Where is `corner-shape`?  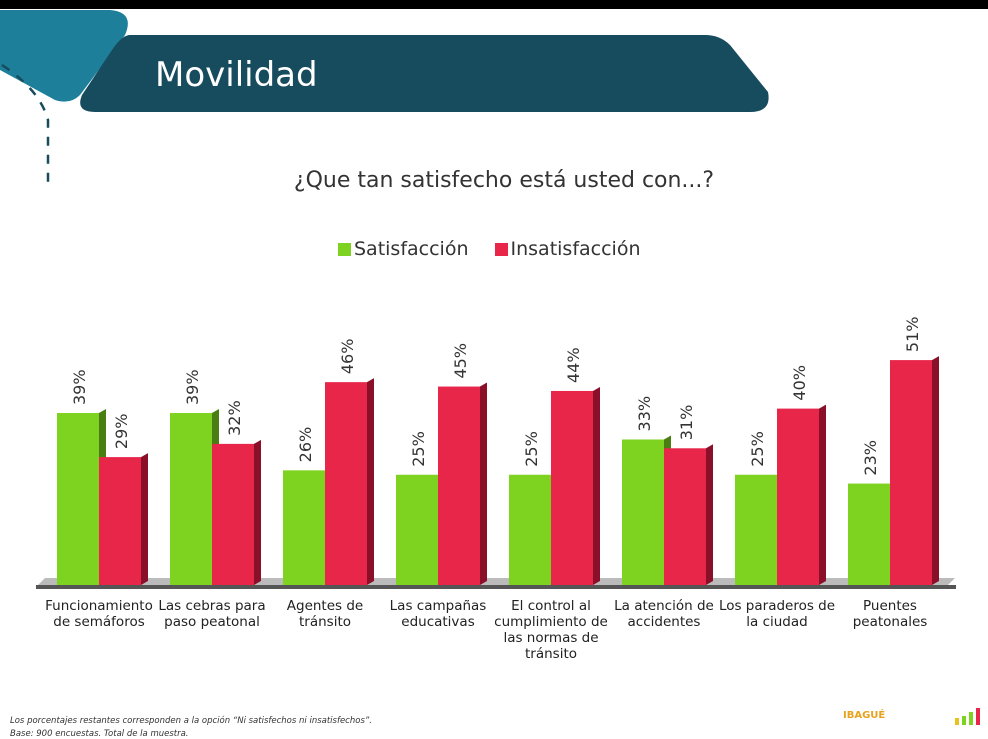
corner-shape is located at coordinates (64, 56).